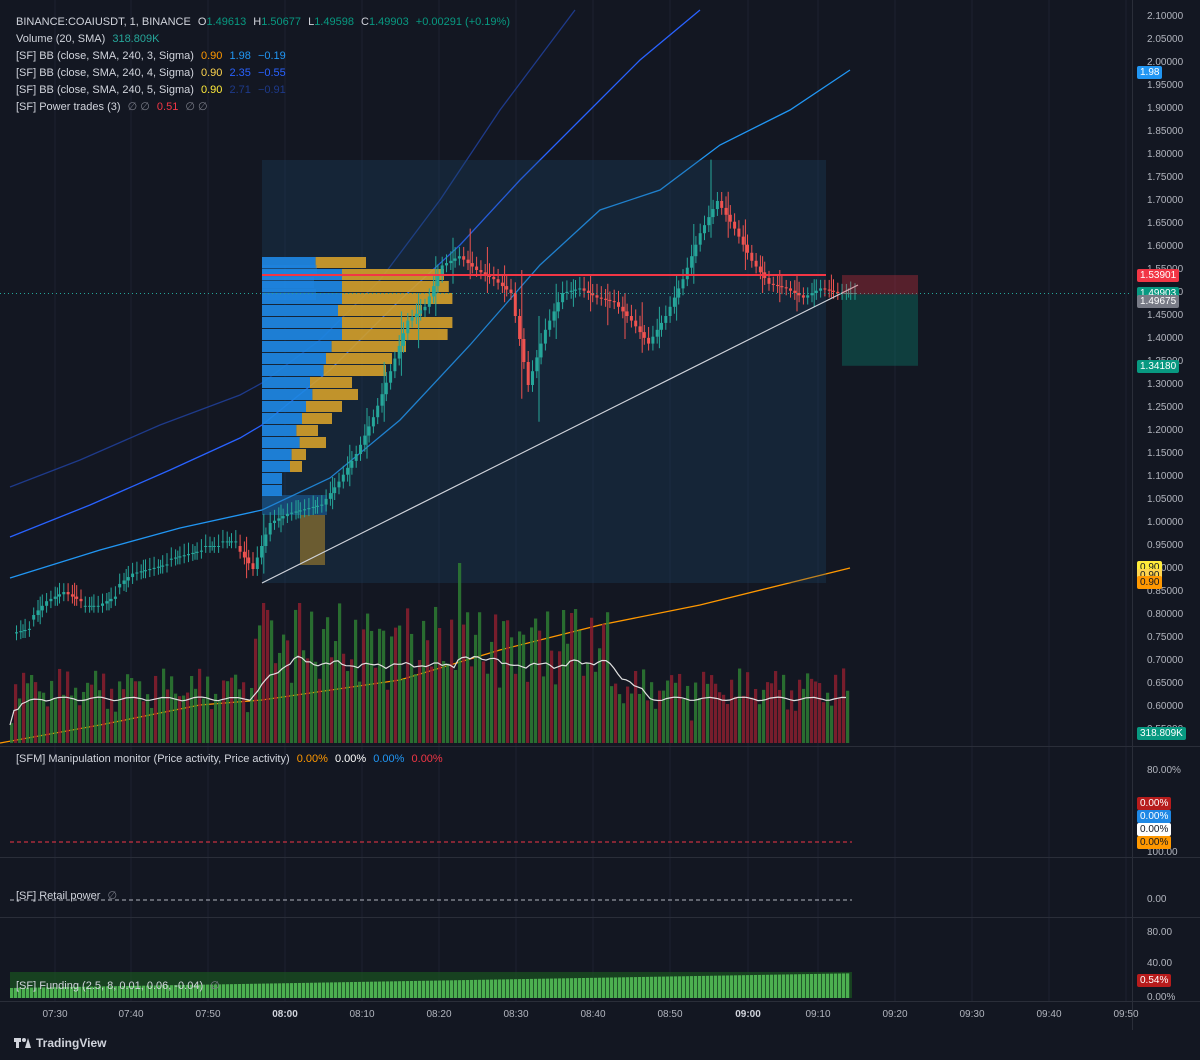 Image resolution: width=1200 pixels, height=1060 pixels. What do you see at coordinates (818, 1014) in the screenshot?
I see `time-axis-label: 09:10` at bounding box center [818, 1014].